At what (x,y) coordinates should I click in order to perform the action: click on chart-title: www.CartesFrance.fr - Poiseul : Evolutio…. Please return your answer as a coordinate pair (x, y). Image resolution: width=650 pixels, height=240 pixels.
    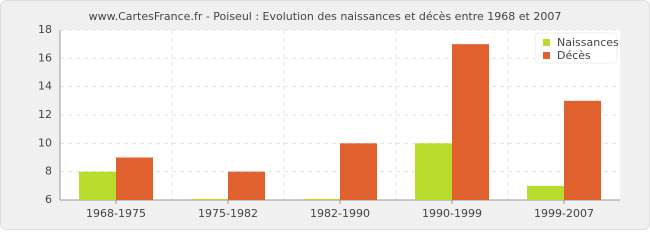
    Looking at the image, I should click on (325, 16).